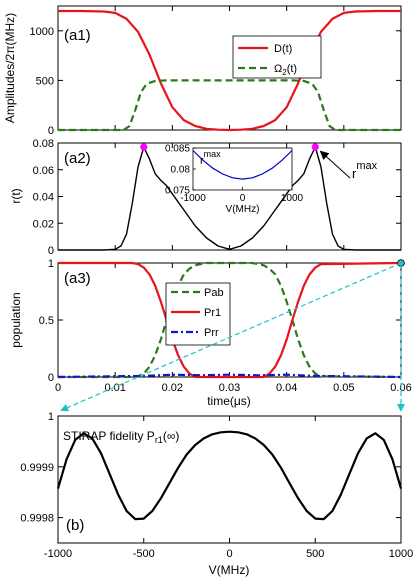 The width and height of the screenshot is (415, 581). I want to click on x-tick-label: 0.01, so click(114, 388).